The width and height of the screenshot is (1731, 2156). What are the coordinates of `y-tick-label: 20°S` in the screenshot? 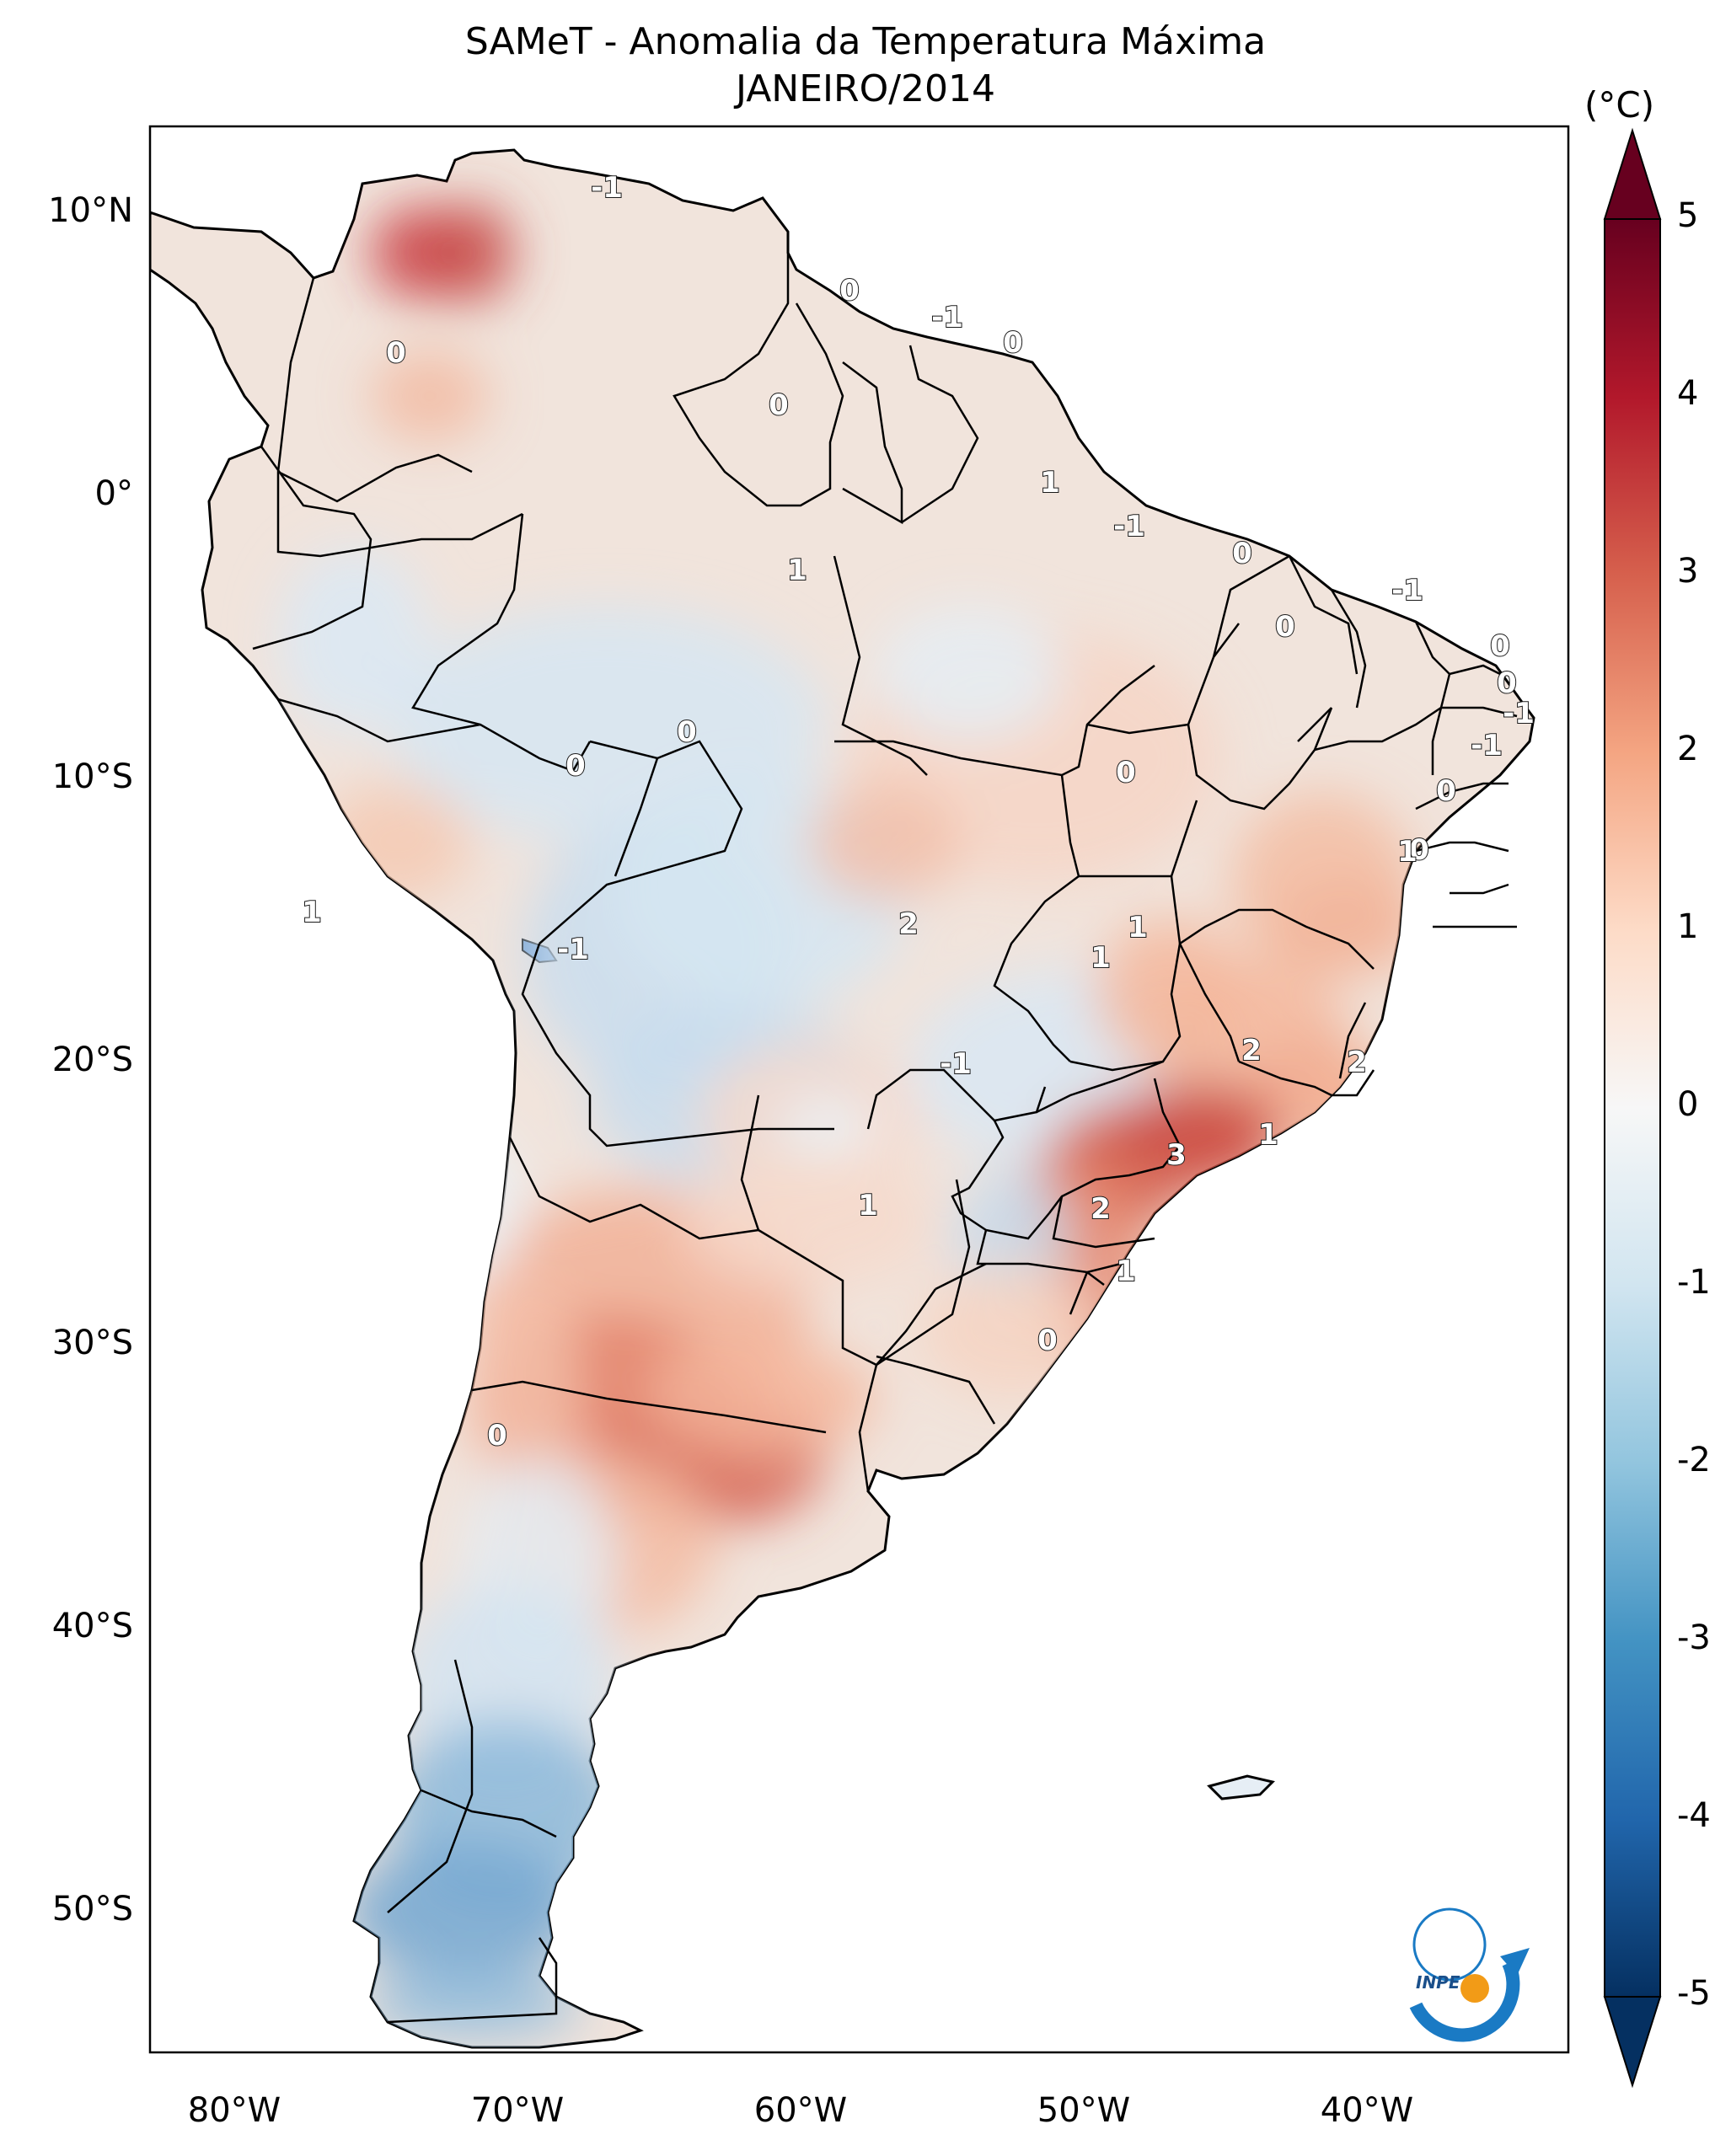 It's located at (92, 1060).